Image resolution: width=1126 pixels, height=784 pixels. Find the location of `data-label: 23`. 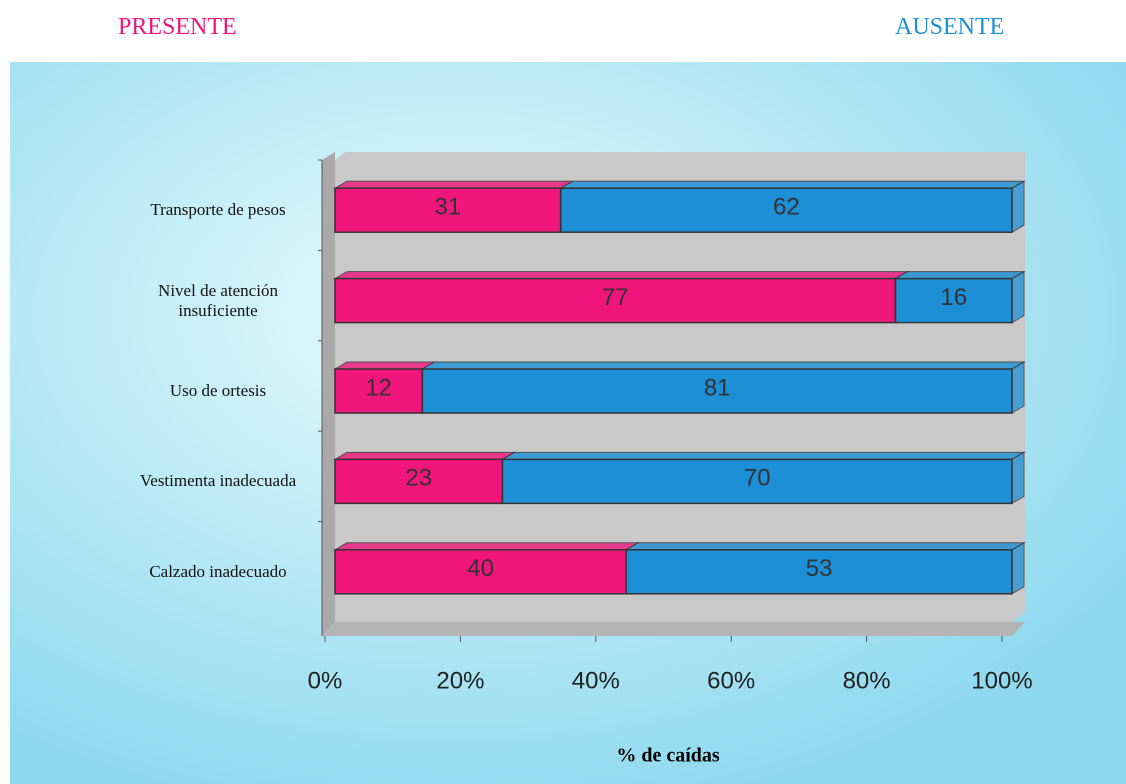

data-label: 23 is located at coordinates (418, 478).